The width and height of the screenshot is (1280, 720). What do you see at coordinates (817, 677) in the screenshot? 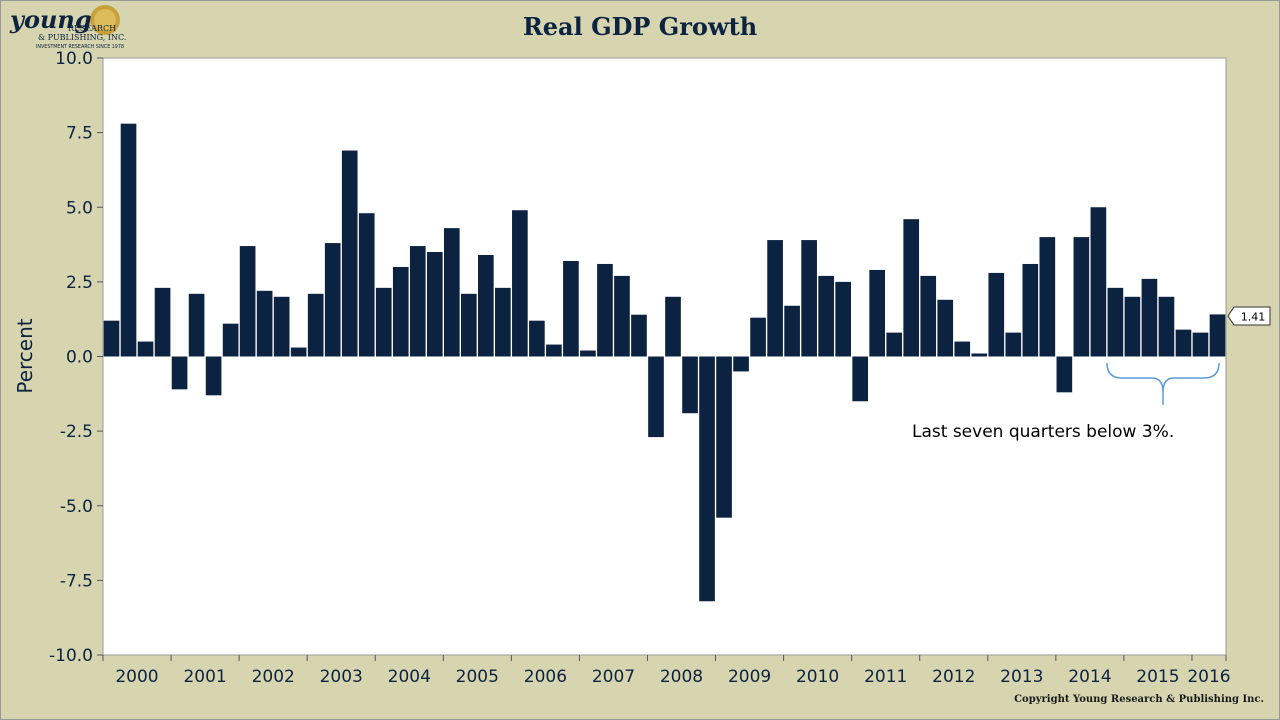
I see `x-tick-label-2010: 2010` at bounding box center [817, 677].